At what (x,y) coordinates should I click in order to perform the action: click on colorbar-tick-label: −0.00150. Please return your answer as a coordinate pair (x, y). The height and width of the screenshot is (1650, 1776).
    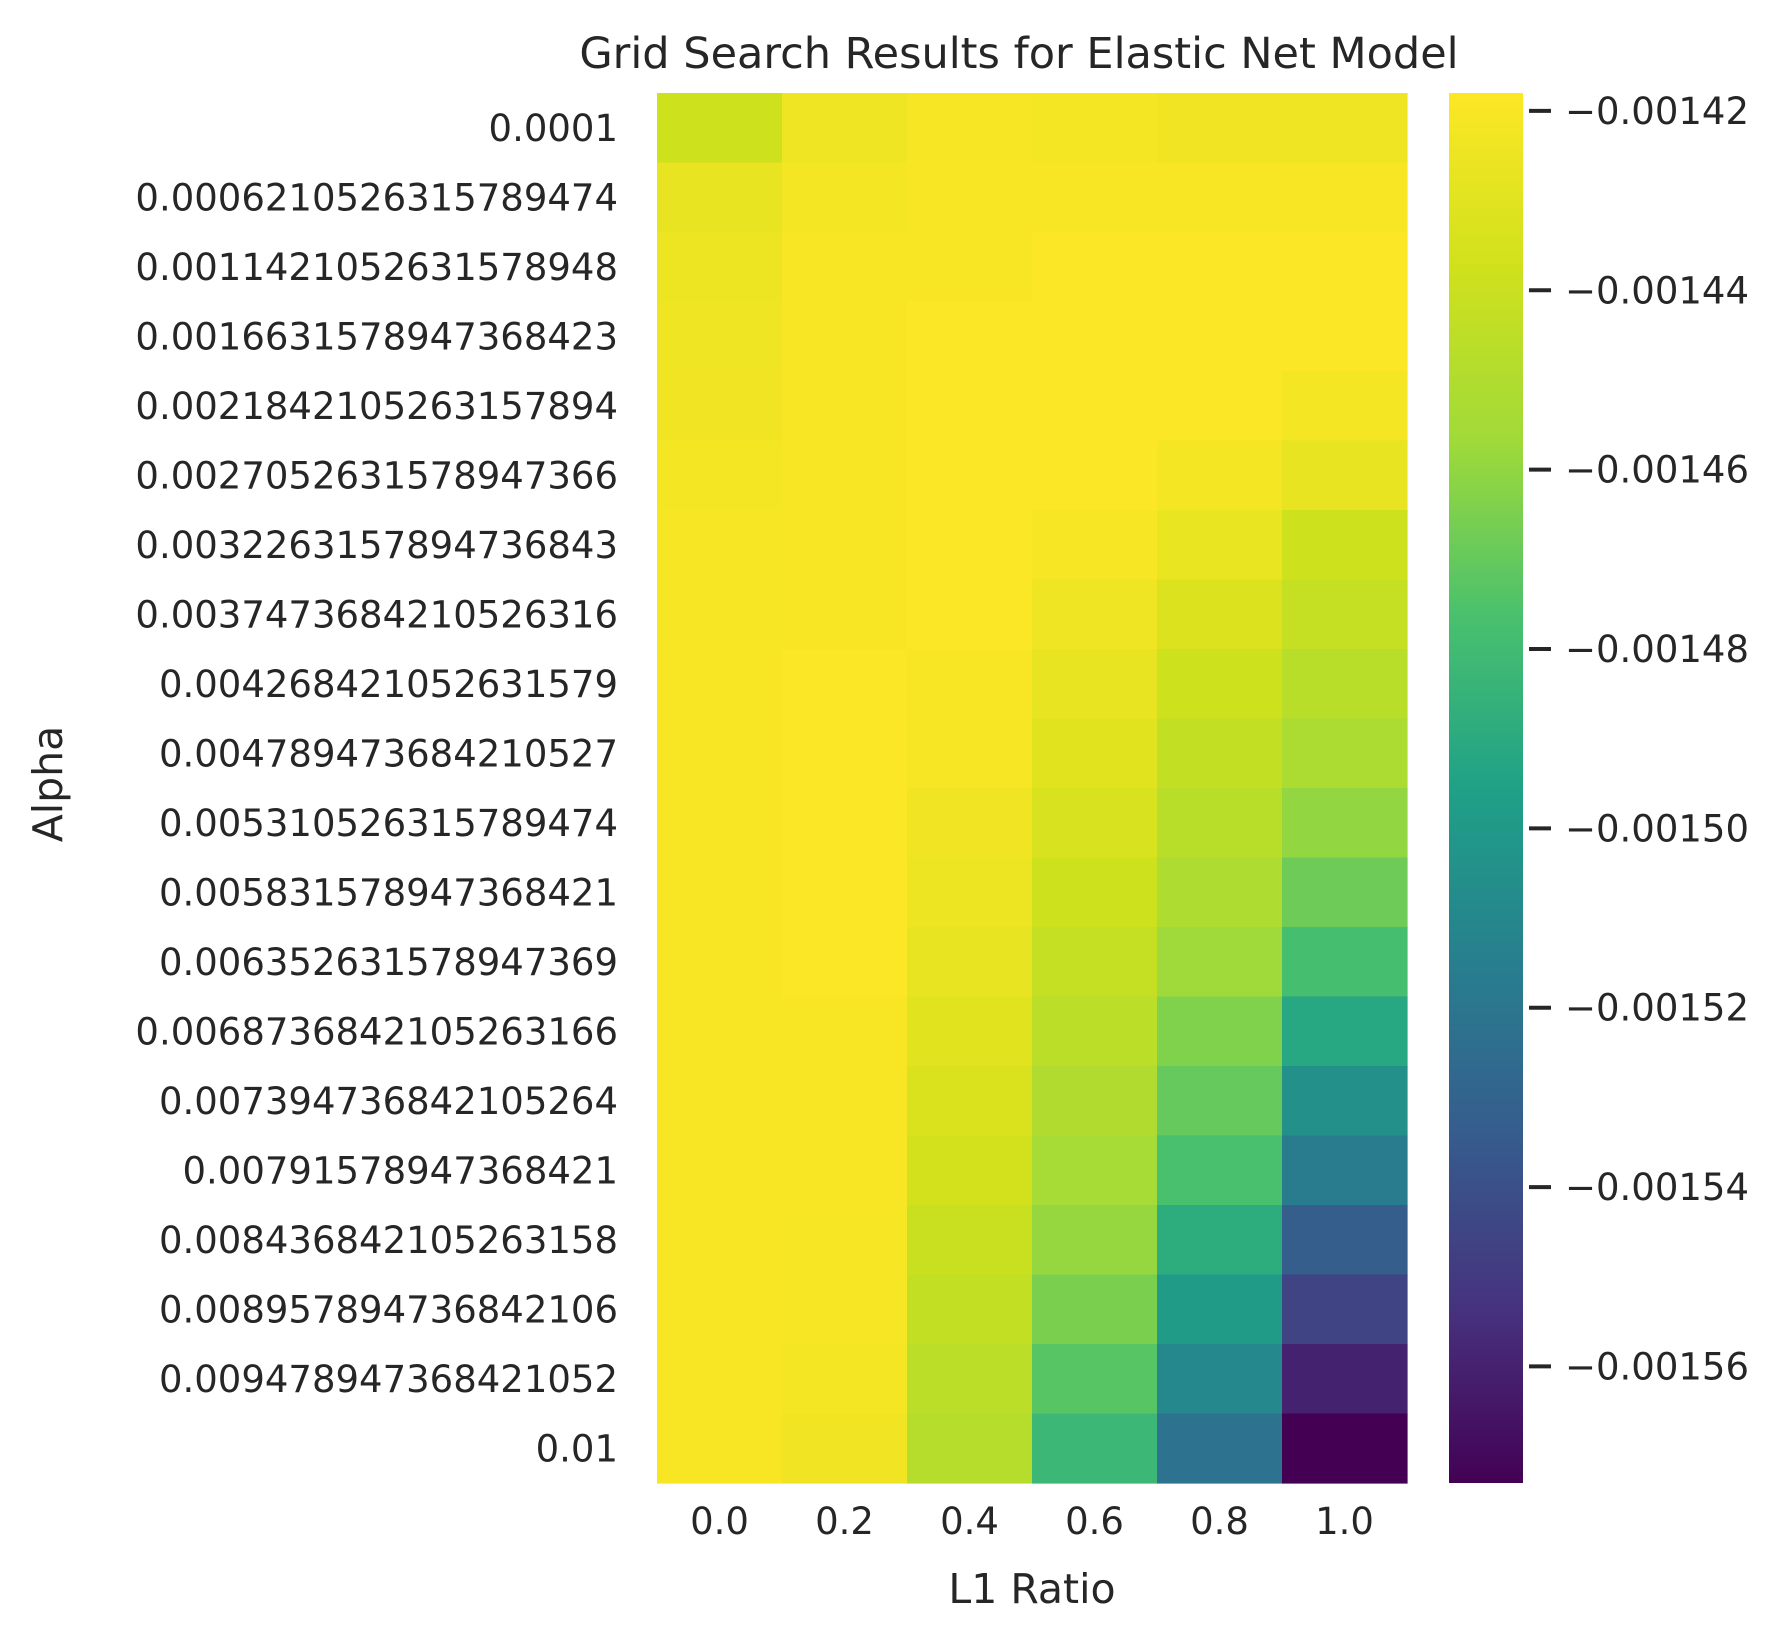
    Looking at the image, I should click on (1657, 828).